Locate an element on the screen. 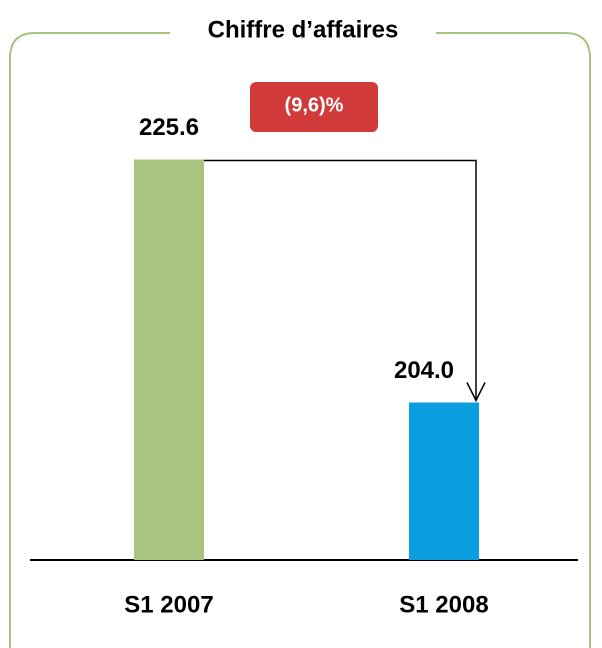 The width and height of the screenshot is (602, 648). x-tick-label: S1 2008 is located at coordinates (443, 604).